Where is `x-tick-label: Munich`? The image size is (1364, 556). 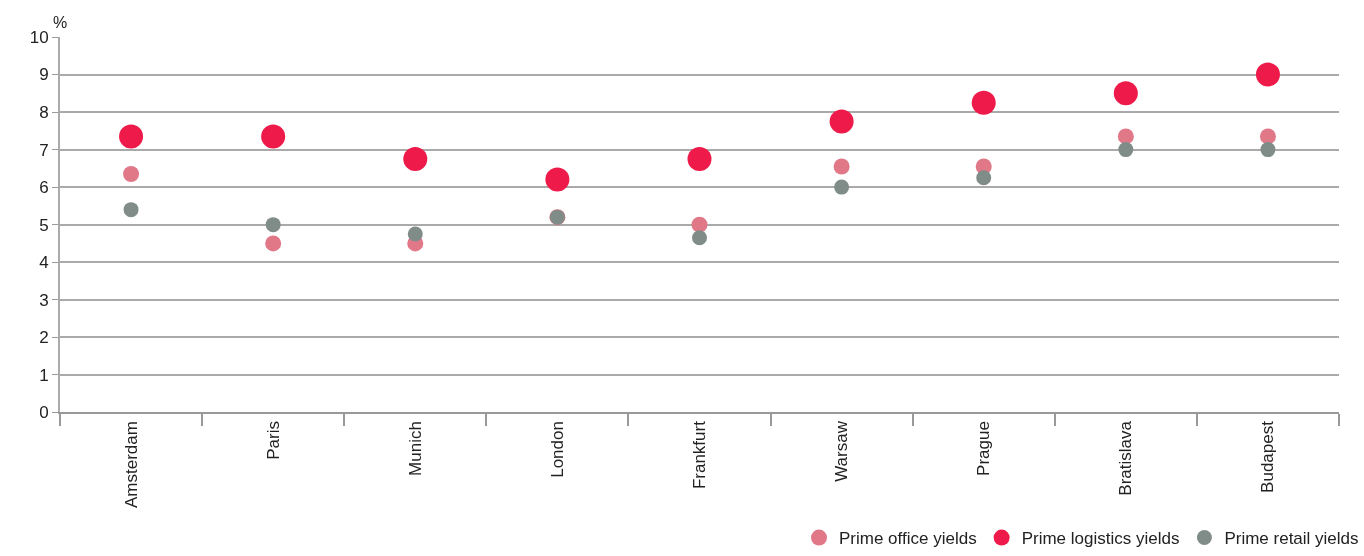
x-tick-label: Munich is located at coordinates (415, 448).